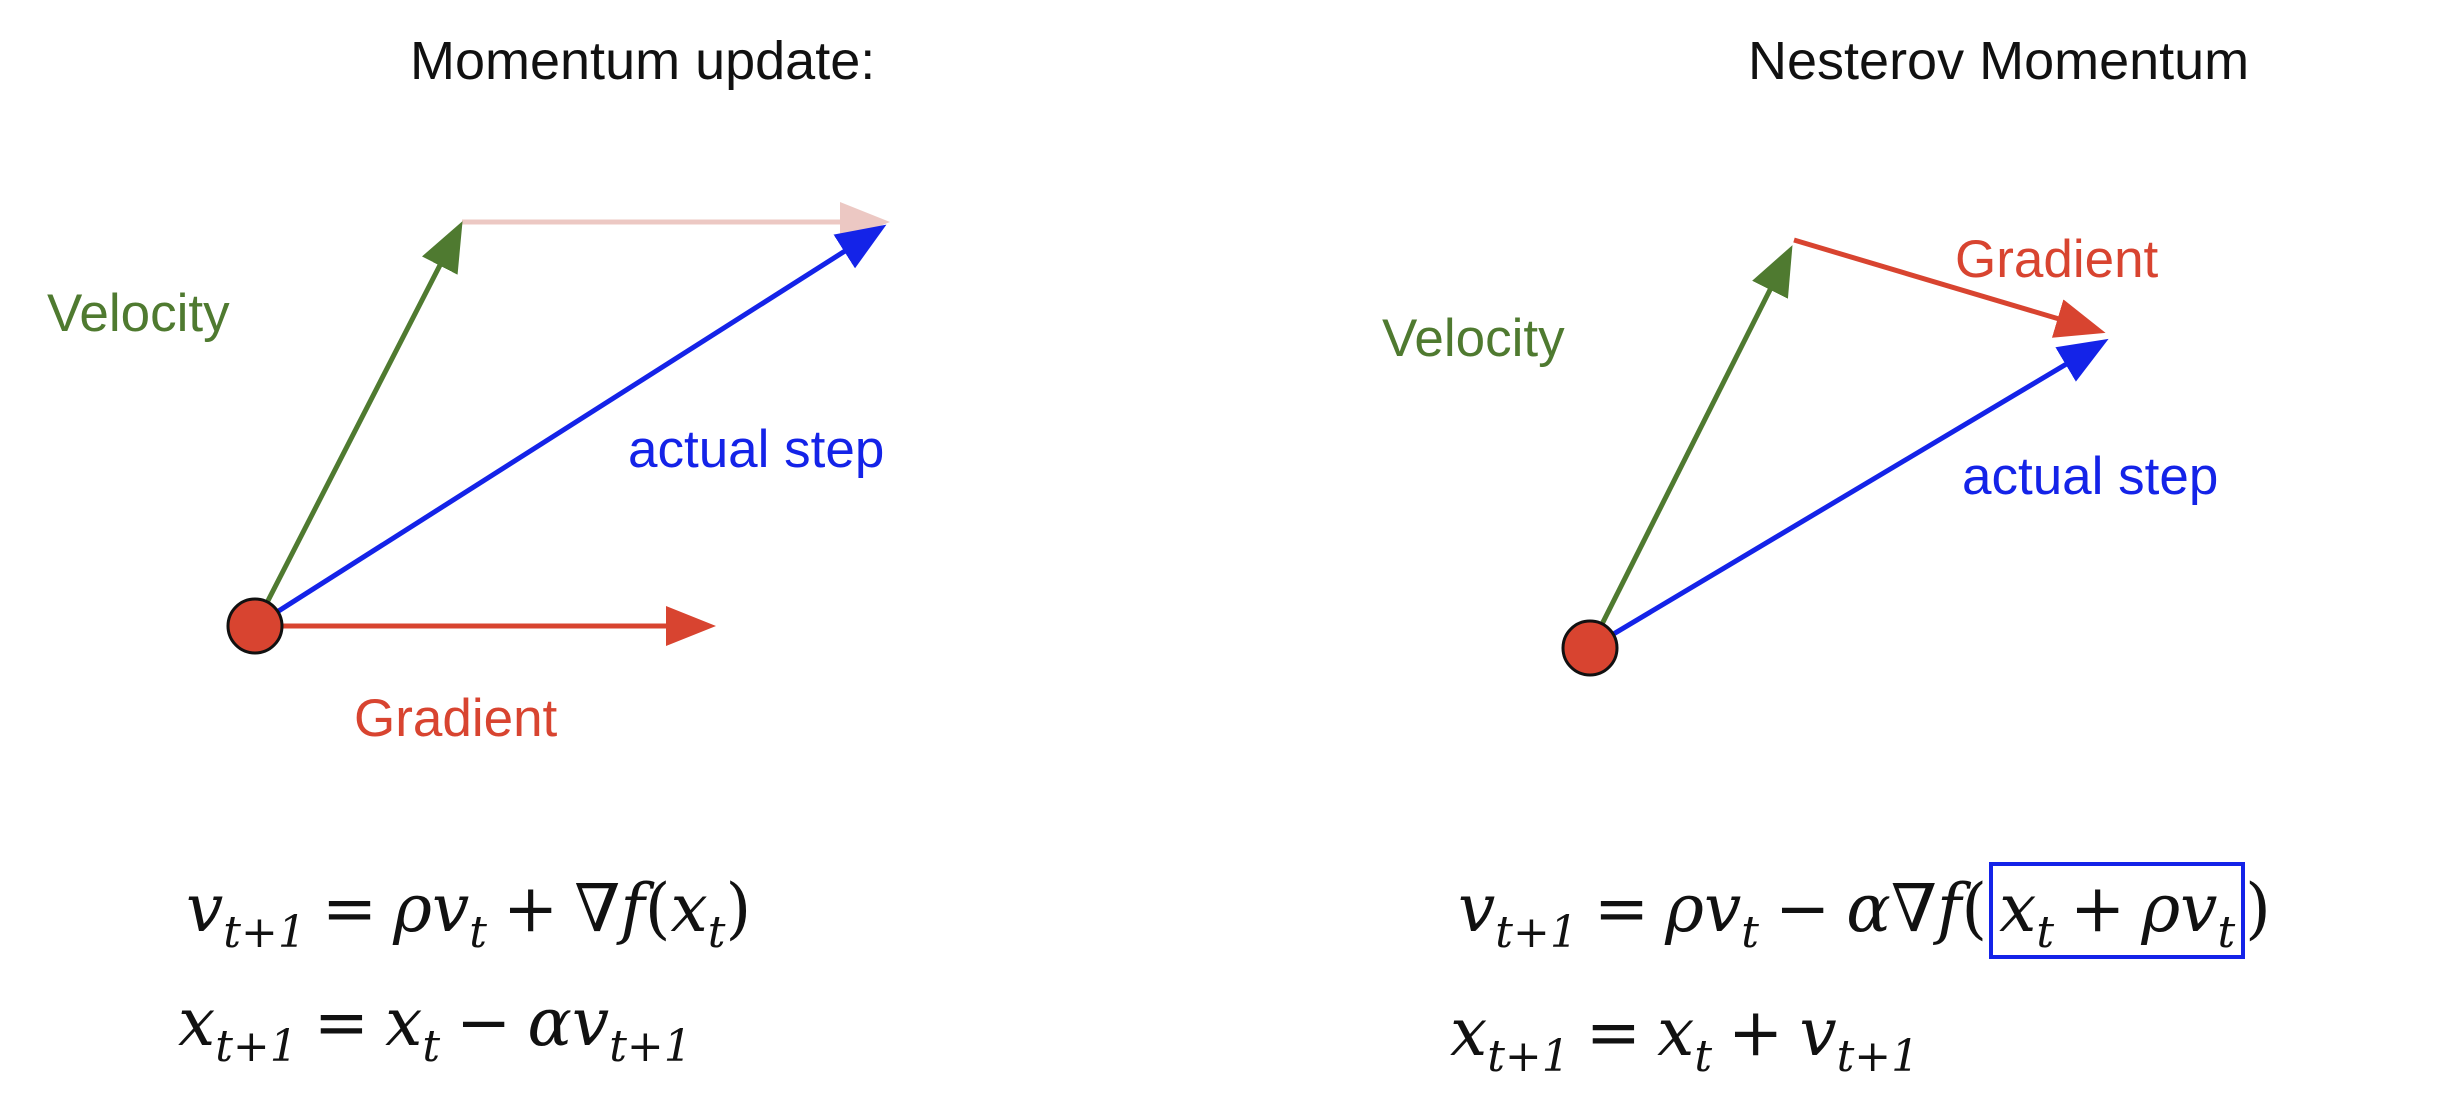 This screenshot has height=1116, width=2458. I want to click on actual-step-label-right: actual step, so click(2090, 476).